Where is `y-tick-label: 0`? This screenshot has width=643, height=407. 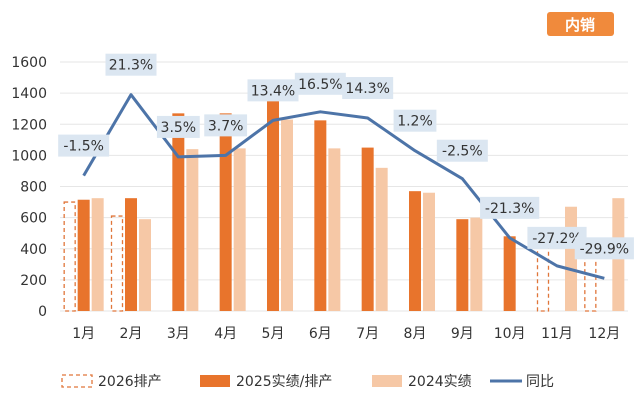
y-tick-label: 0 is located at coordinates (42, 312).